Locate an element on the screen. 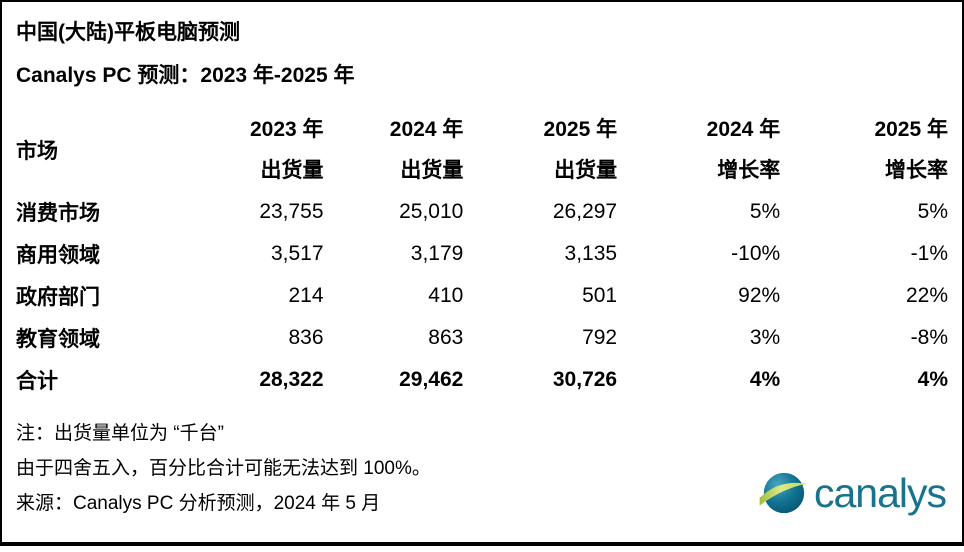 The image size is (964, 552). canalys-wordmark: canalys is located at coordinates (880, 492).